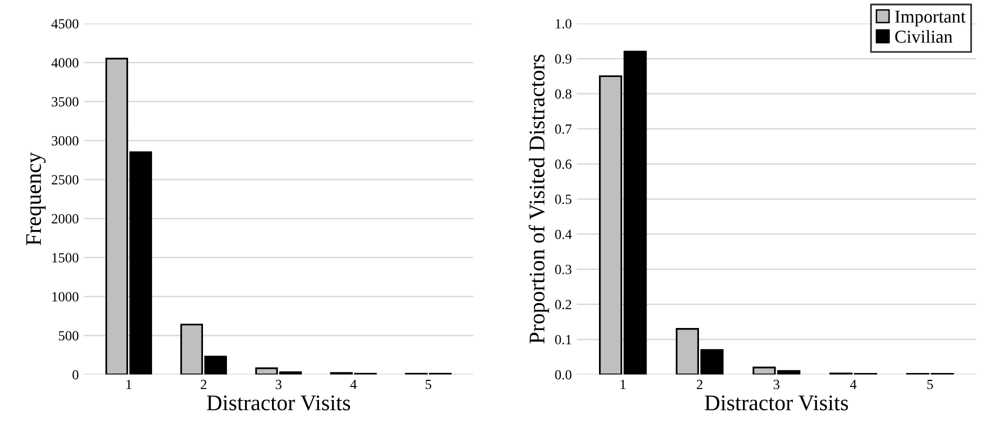  What do you see at coordinates (563, 59) in the screenshot?
I see `y-tick-label: 0.9` at bounding box center [563, 59].